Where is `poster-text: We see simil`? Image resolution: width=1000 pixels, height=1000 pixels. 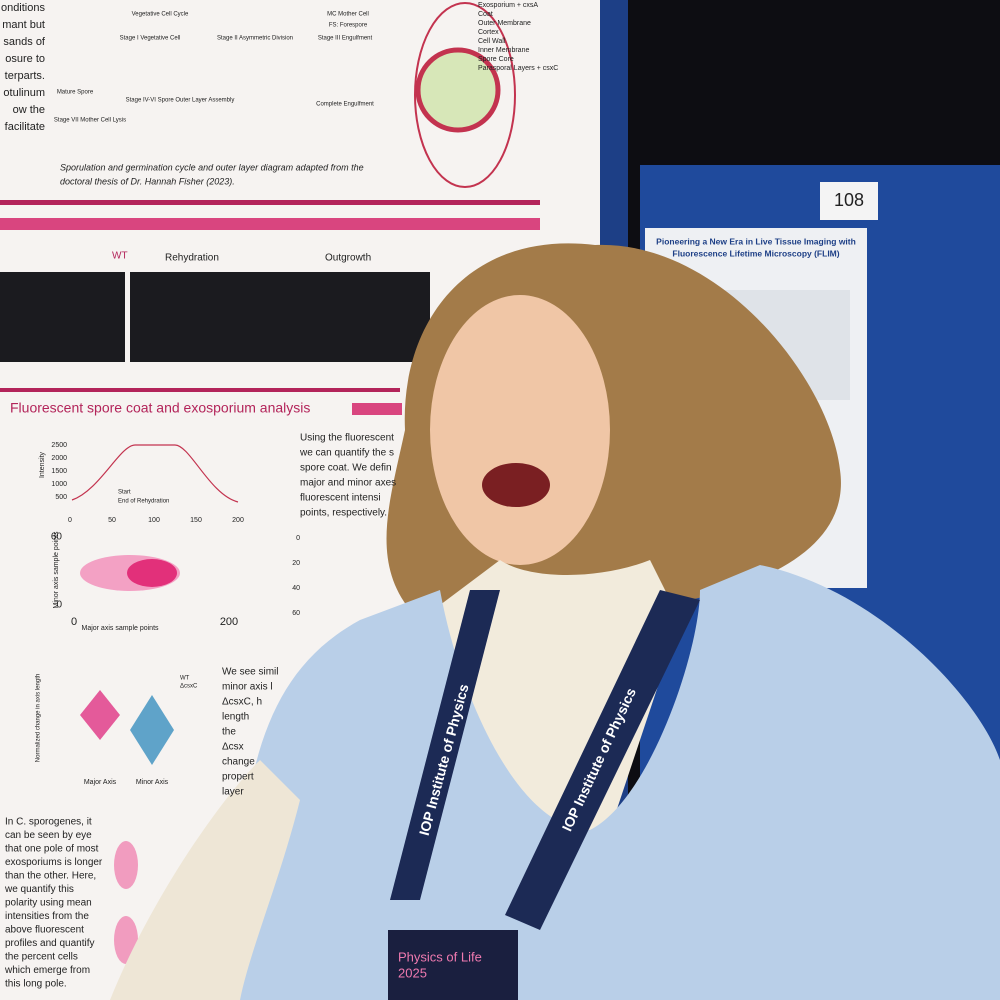 poster-text: We see simil is located at coordinates (250, 672).